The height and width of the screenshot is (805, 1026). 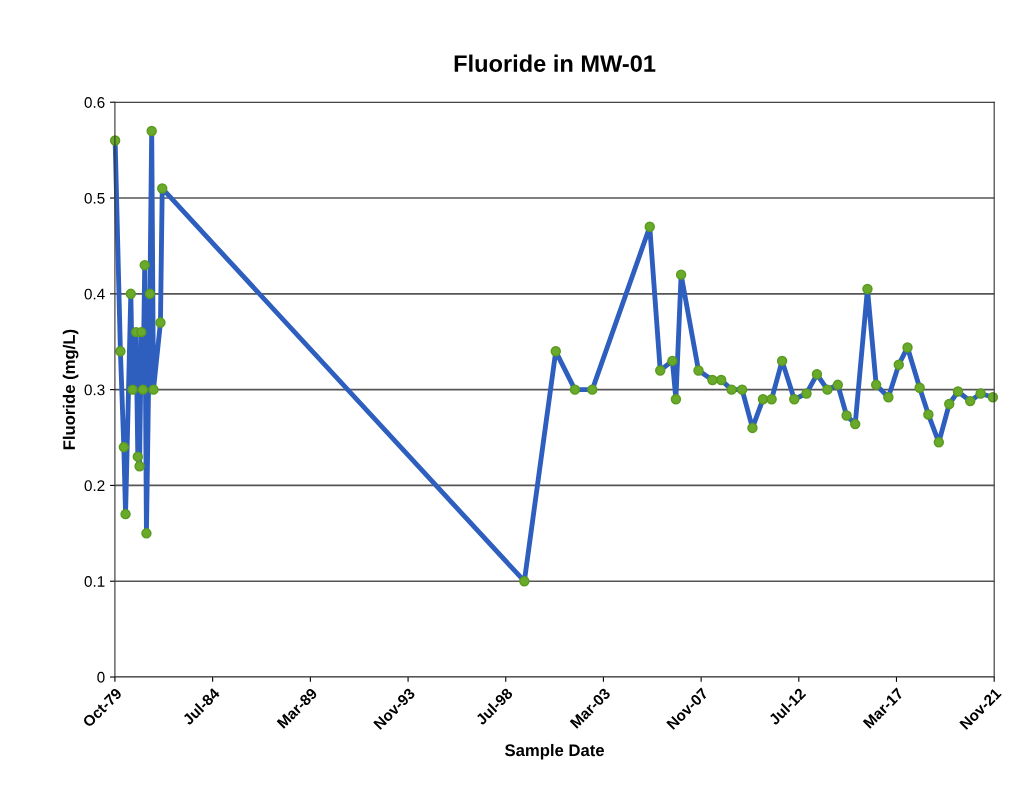 What do you see at coordinates (94, 486) in the screenshot?
I see `y-tick-label: 0.2` at bounding box center [94, 486].